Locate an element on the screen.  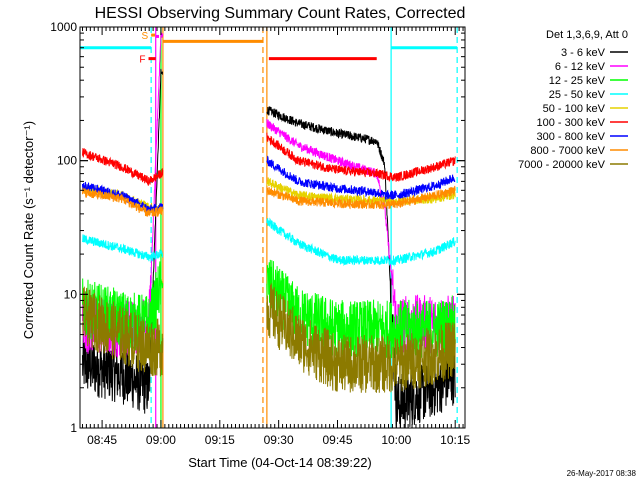
legend-label-5: 100 - 300 keV is located at coordinates (571, 123).